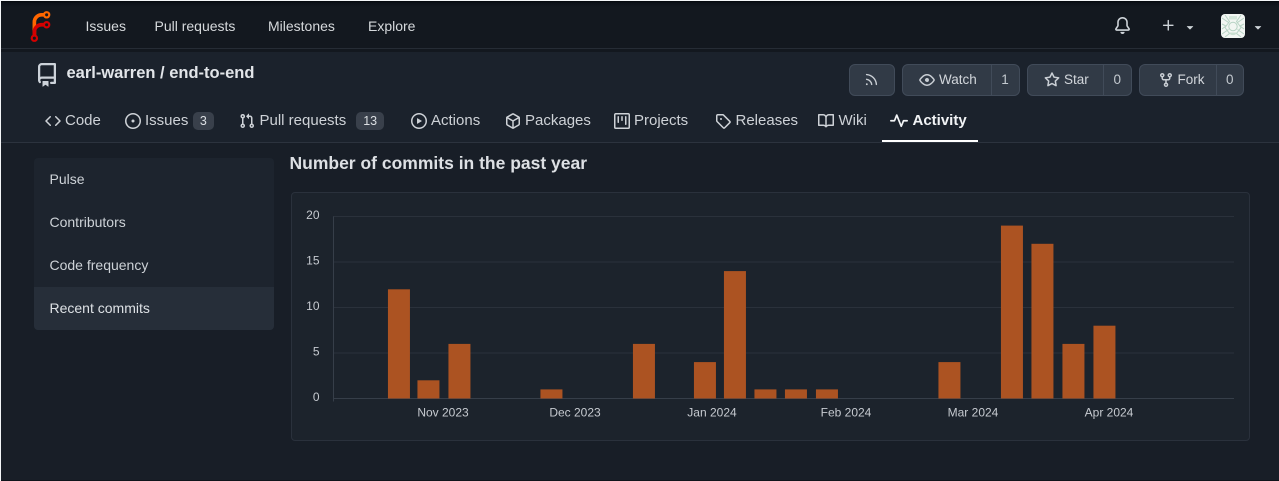 The width and height of the screenshot is (1279, 481). Describe the element at coordinates (316, 352) in the screenshot. I see `svg-text: 5` at that location.